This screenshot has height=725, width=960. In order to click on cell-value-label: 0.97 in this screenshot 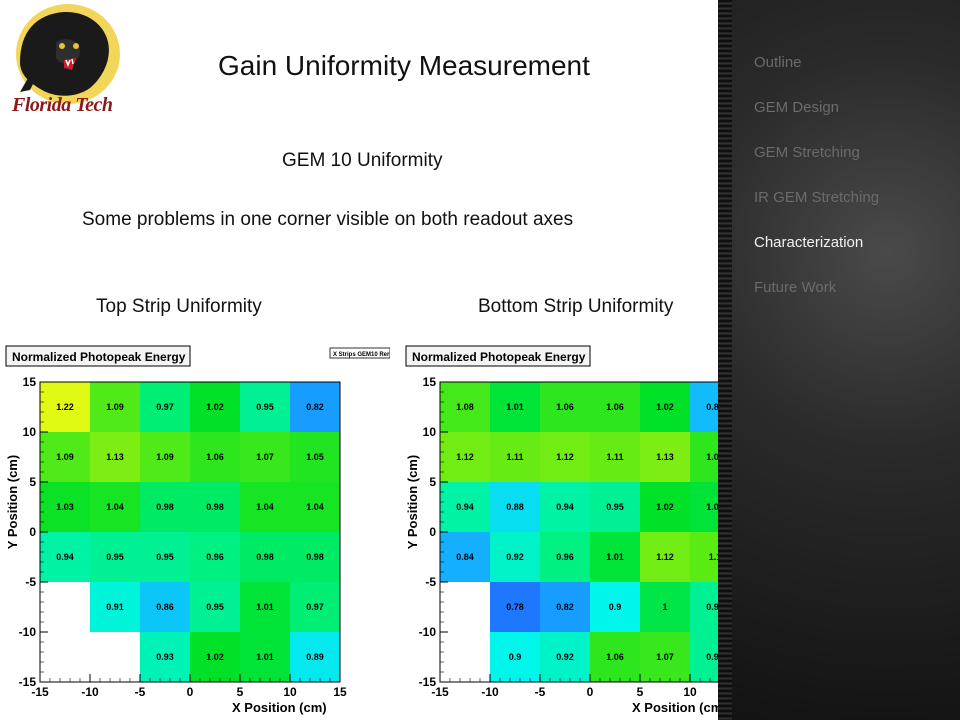, I will do `click(165, 407)`.